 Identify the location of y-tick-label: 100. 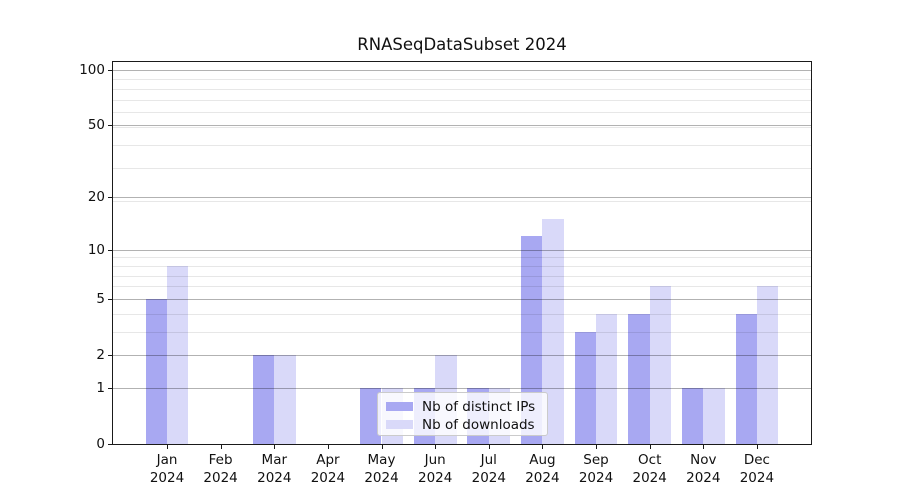
(92, 69).